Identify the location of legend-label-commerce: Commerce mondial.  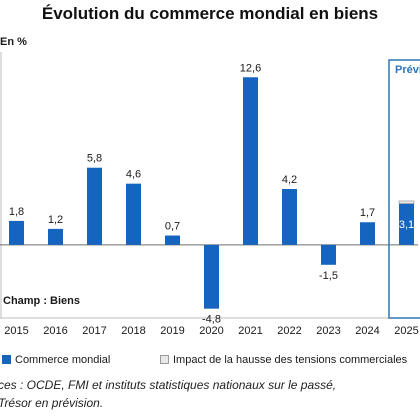
(63, 360).